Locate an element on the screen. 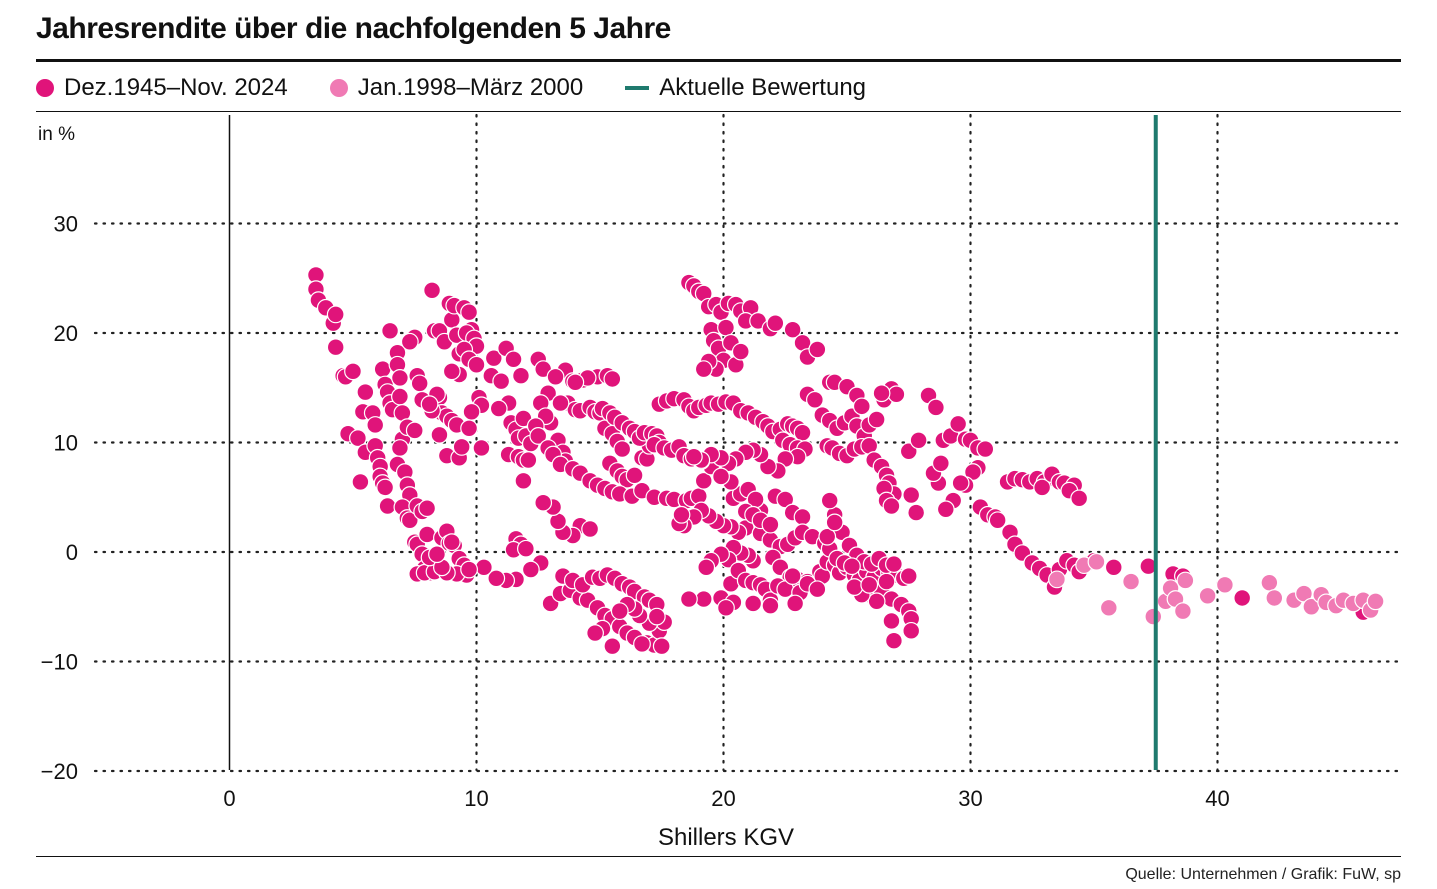 The width and height of the screenshot is (1437, 889). series-2-points is located at coordinates (1216, 589).